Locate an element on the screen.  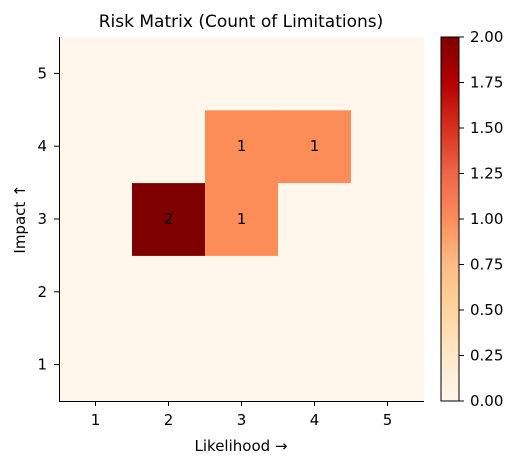
x-tick-label: 1 is located at coordinates (96, 420).